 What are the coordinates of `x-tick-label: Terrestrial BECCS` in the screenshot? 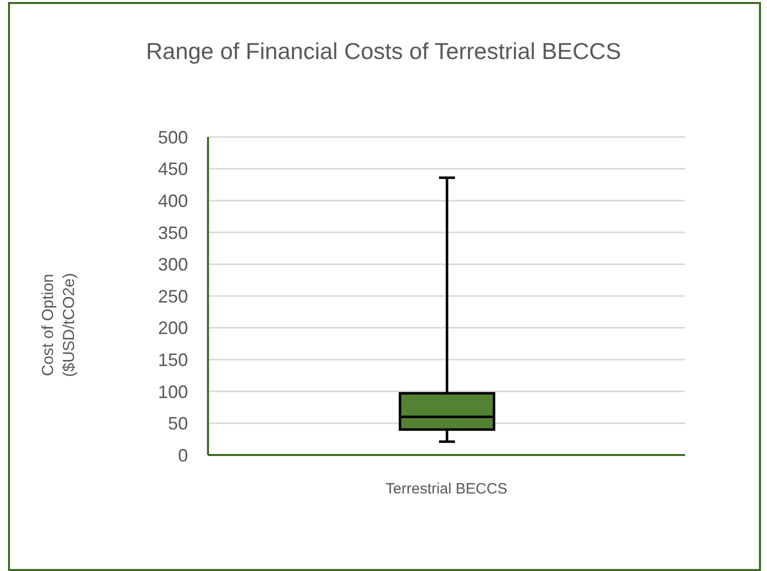 It's located at (447, 489).